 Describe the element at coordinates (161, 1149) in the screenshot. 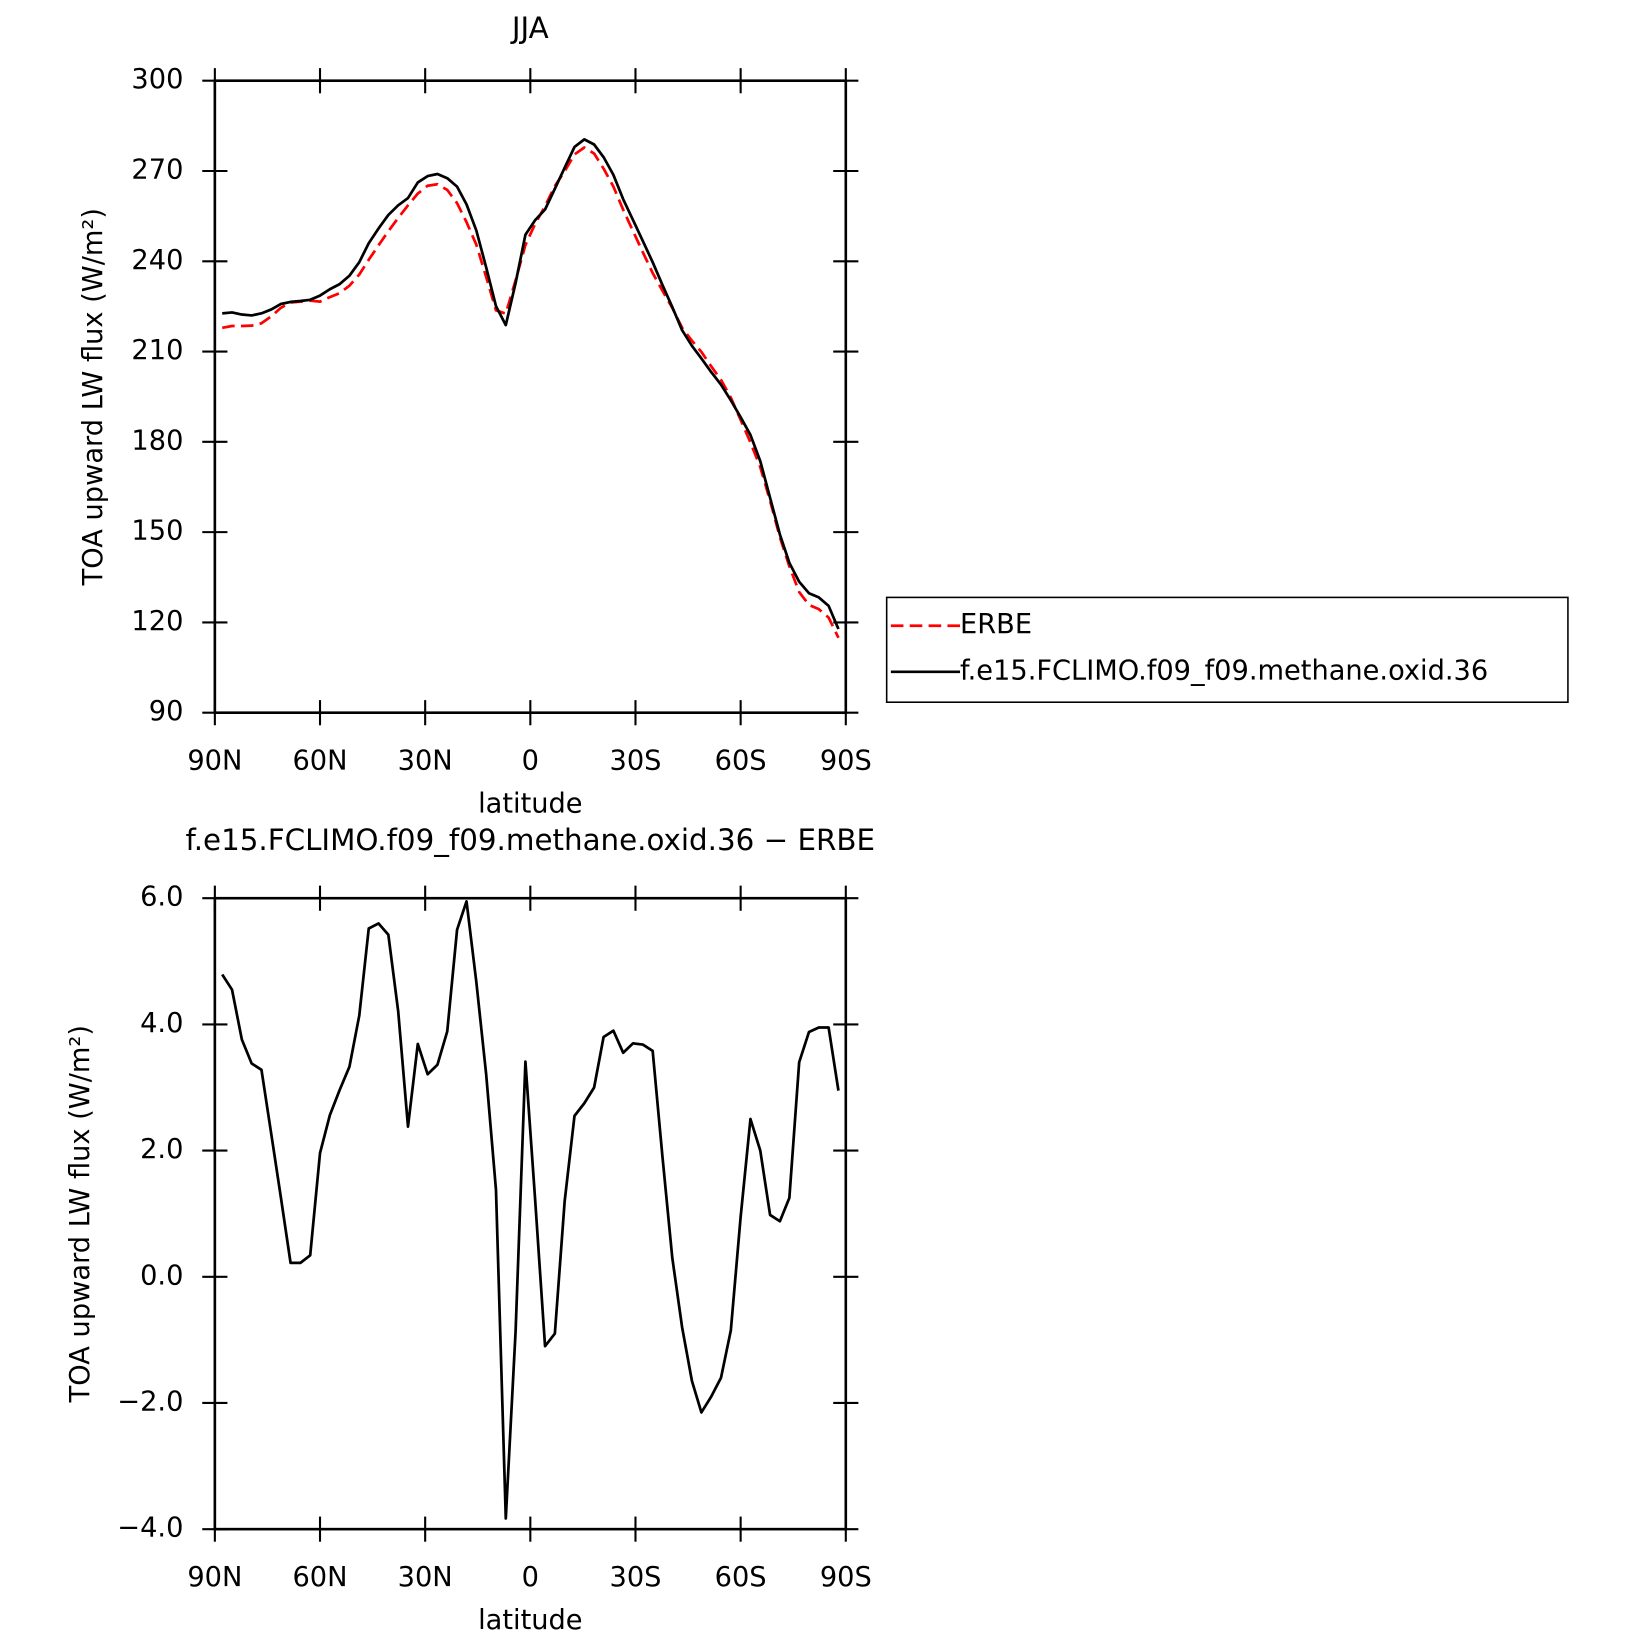

I see `y-tick-label: 2.0` at that location.